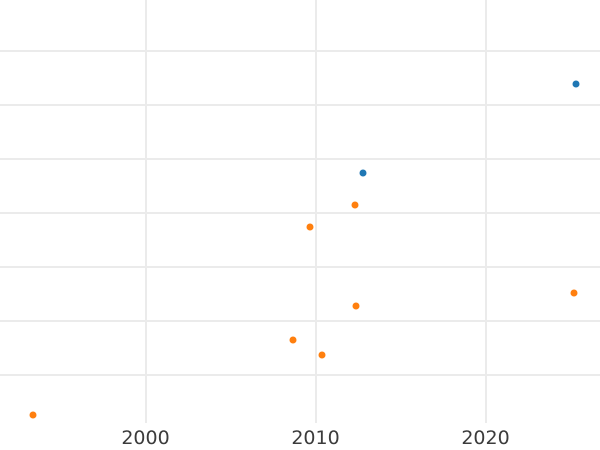 The image size is (600, 450). I want to click on x-tick-label-2000: 2000, so click(145, 438).